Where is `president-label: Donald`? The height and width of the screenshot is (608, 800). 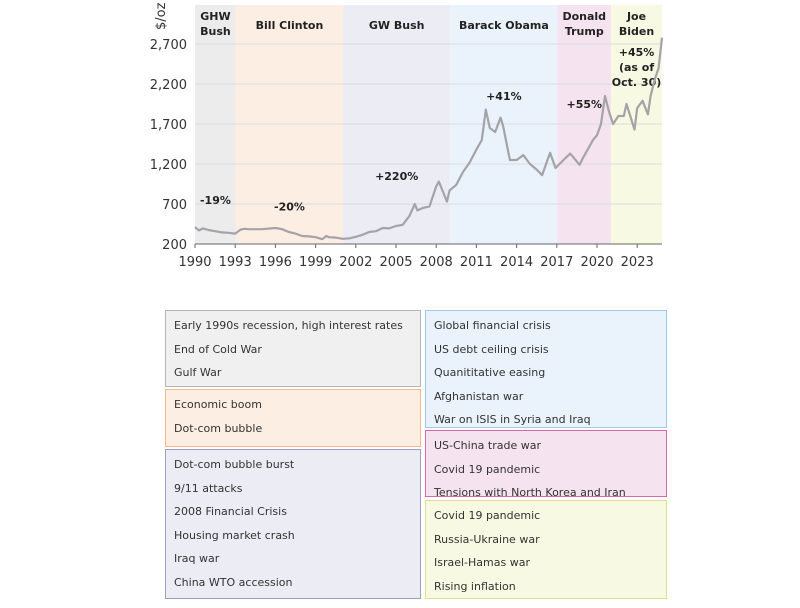
president-label: Donald is located at coordinates (584, 16).